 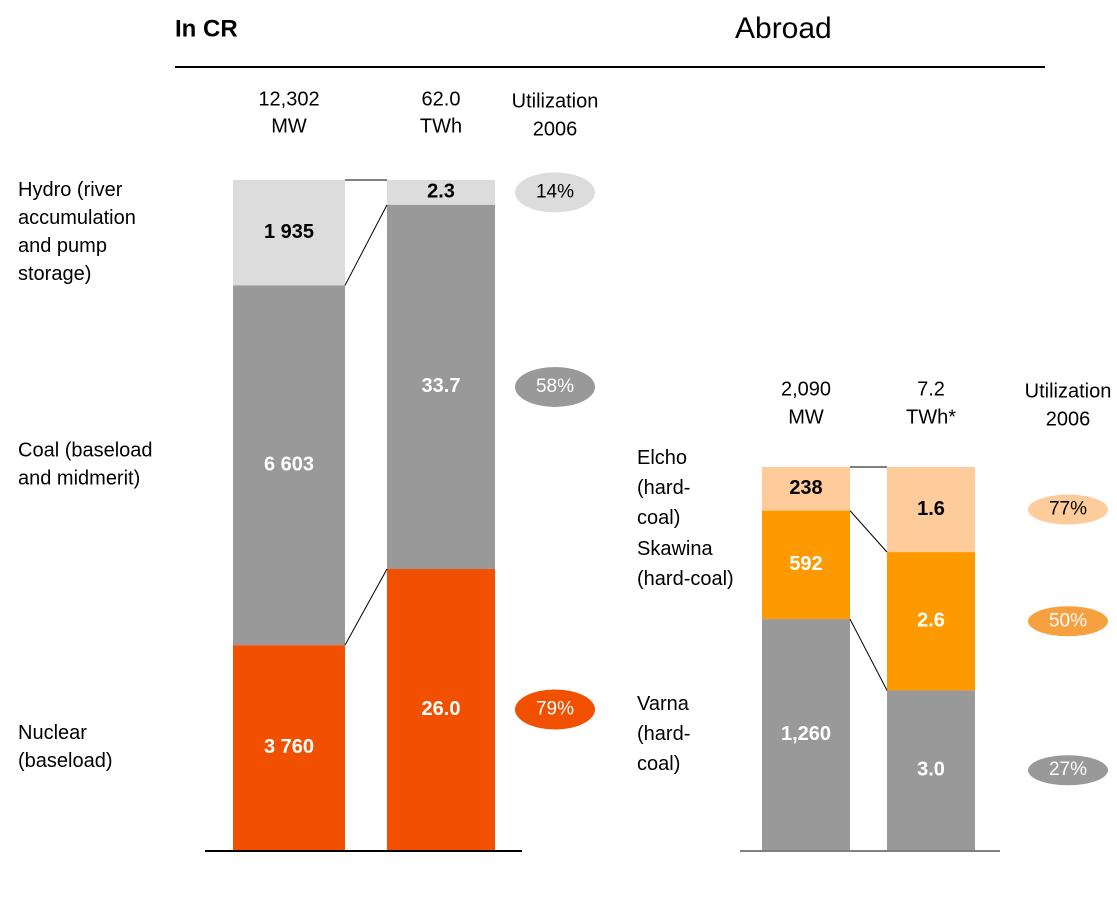 I want to click on column-header: TWh*, so click(x=931, y=417).